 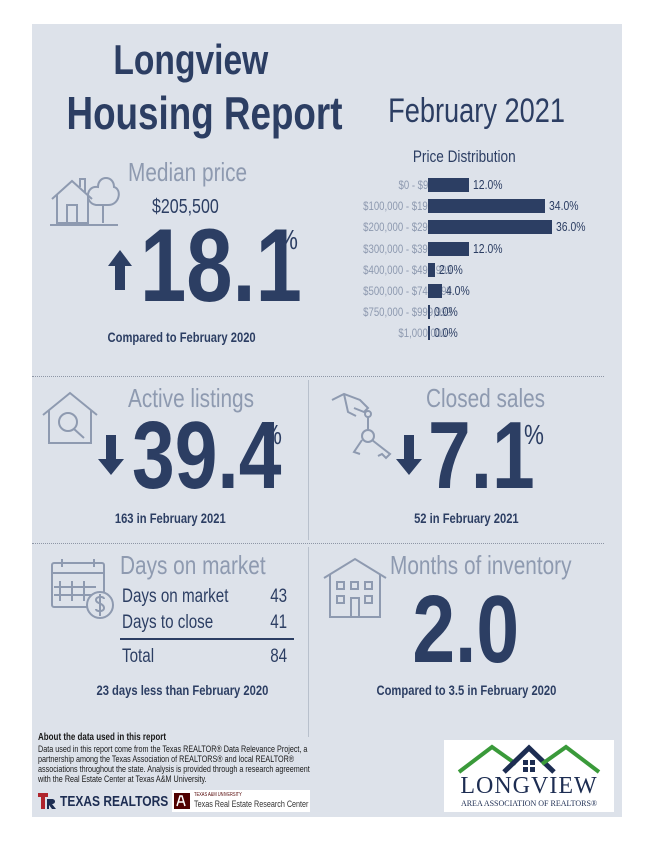 What do you see at coordinates (355, 587) in the screenshot?
I see `building-icon` at bounding box center [355, 587].